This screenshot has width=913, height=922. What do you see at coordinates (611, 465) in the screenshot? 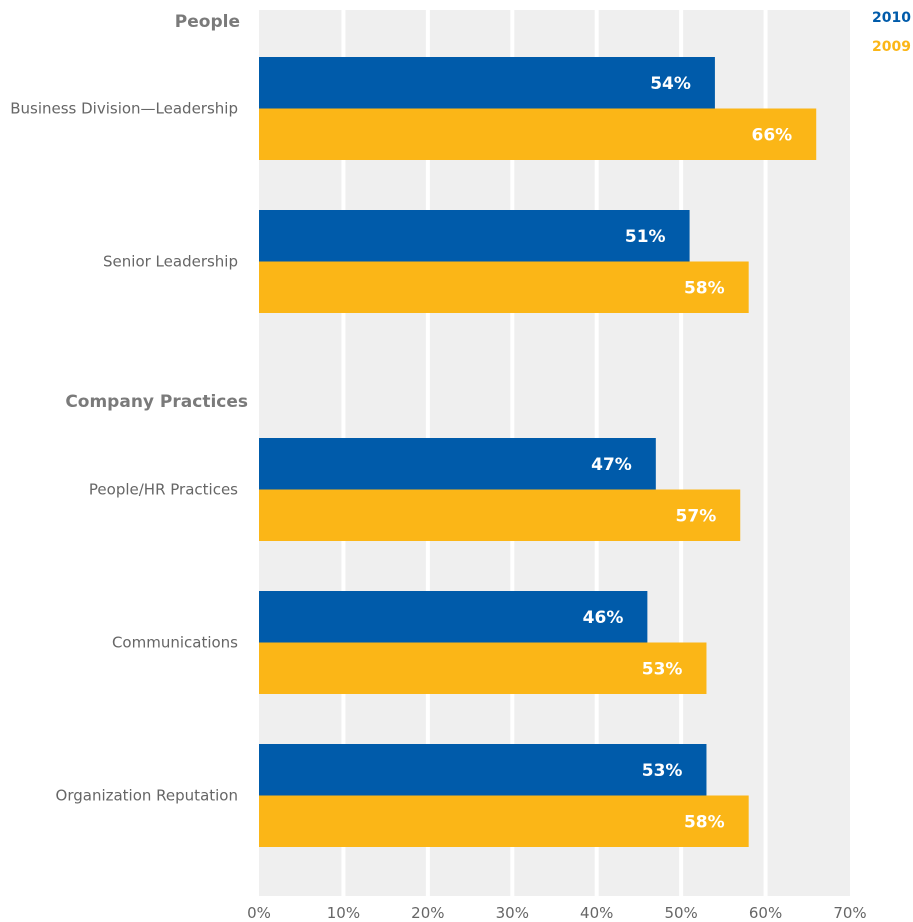
I see `bar-value-label: 47%` at bounding box center [611, 465].